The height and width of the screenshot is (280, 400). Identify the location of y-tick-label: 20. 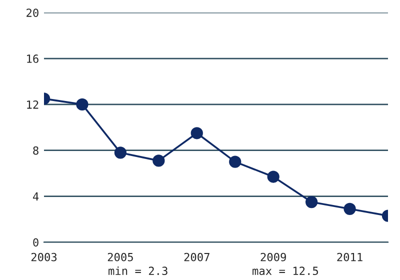
(32, 13).